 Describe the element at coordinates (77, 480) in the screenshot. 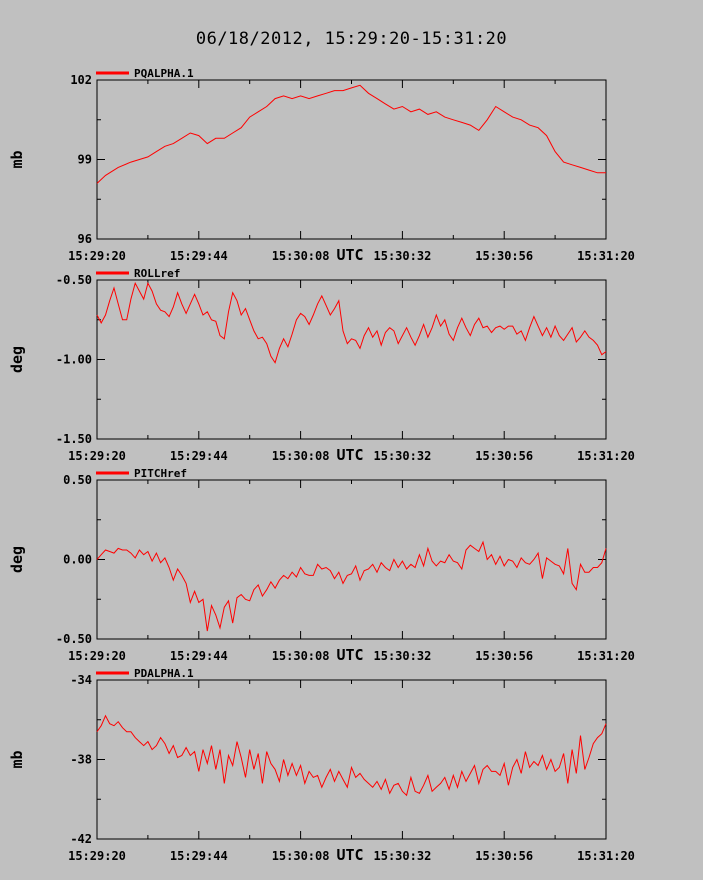

I see `y-tick-label: 0.50` at that location.